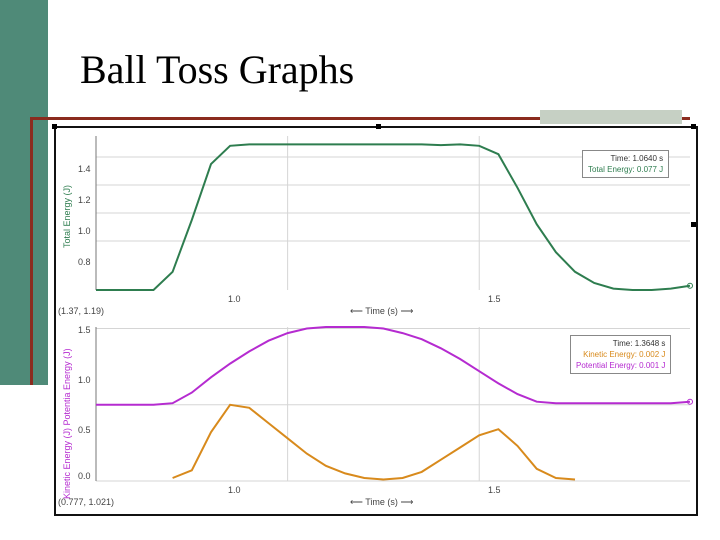 This screenshot has height=540, width=720. I want to click on y-tick-label: 0.0, so click(84, 476).